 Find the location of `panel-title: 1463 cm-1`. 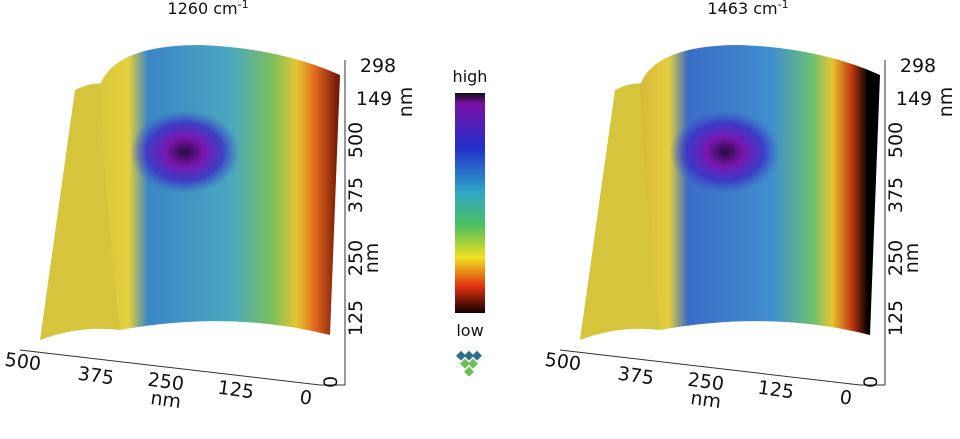

panel-title: 1463 cm-1 is located at coordinates (747, 9).